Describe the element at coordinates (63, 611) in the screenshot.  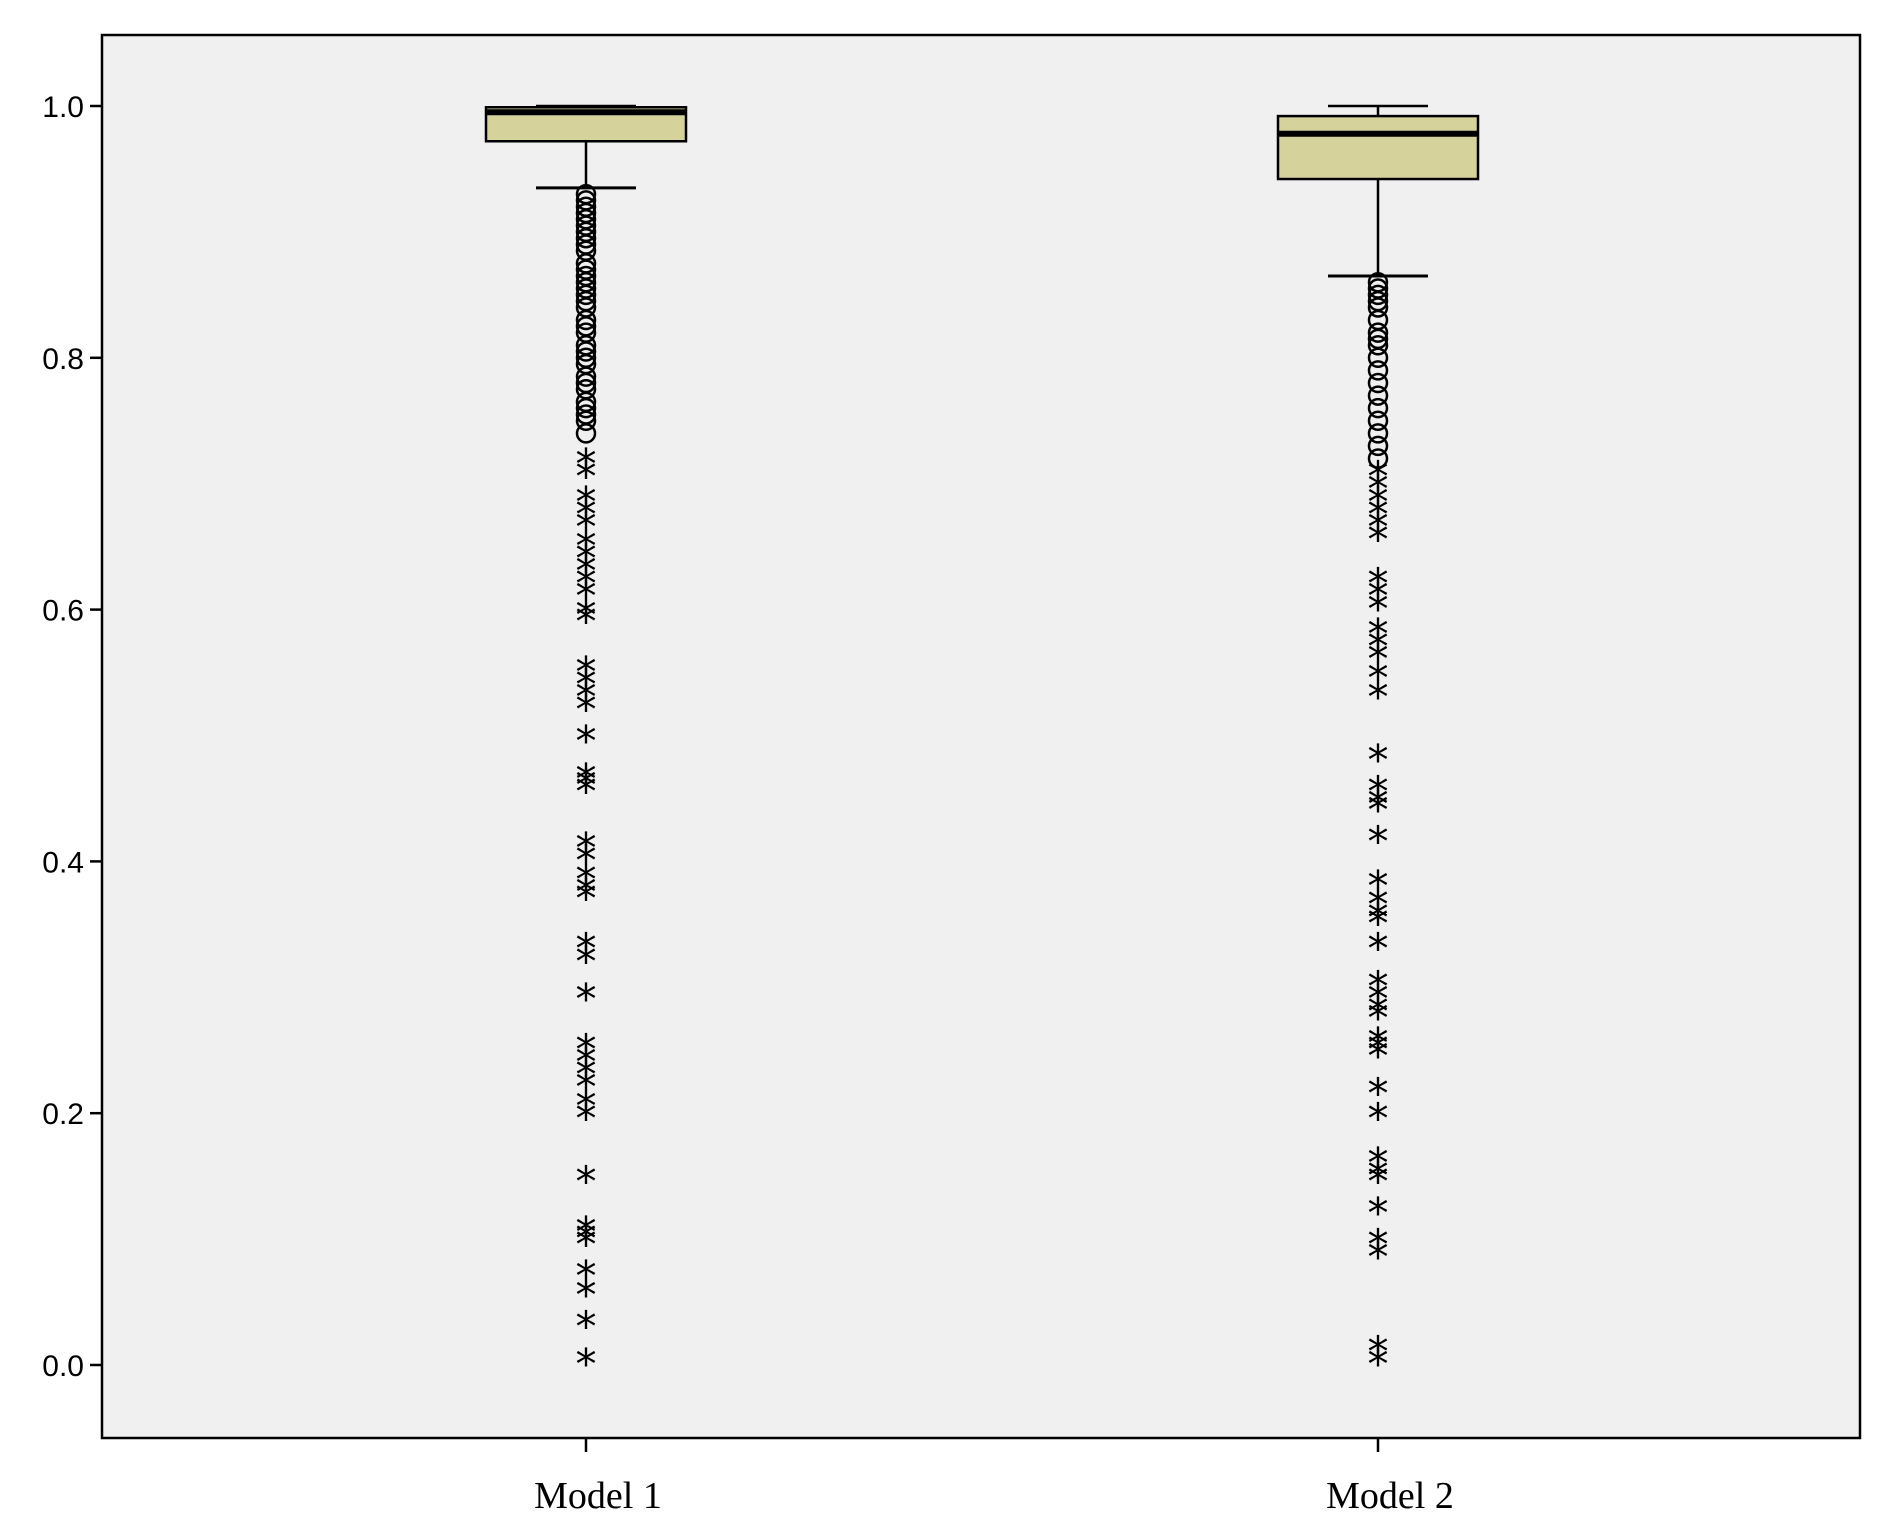
I see `y-tick-label: 0.6` at that location.